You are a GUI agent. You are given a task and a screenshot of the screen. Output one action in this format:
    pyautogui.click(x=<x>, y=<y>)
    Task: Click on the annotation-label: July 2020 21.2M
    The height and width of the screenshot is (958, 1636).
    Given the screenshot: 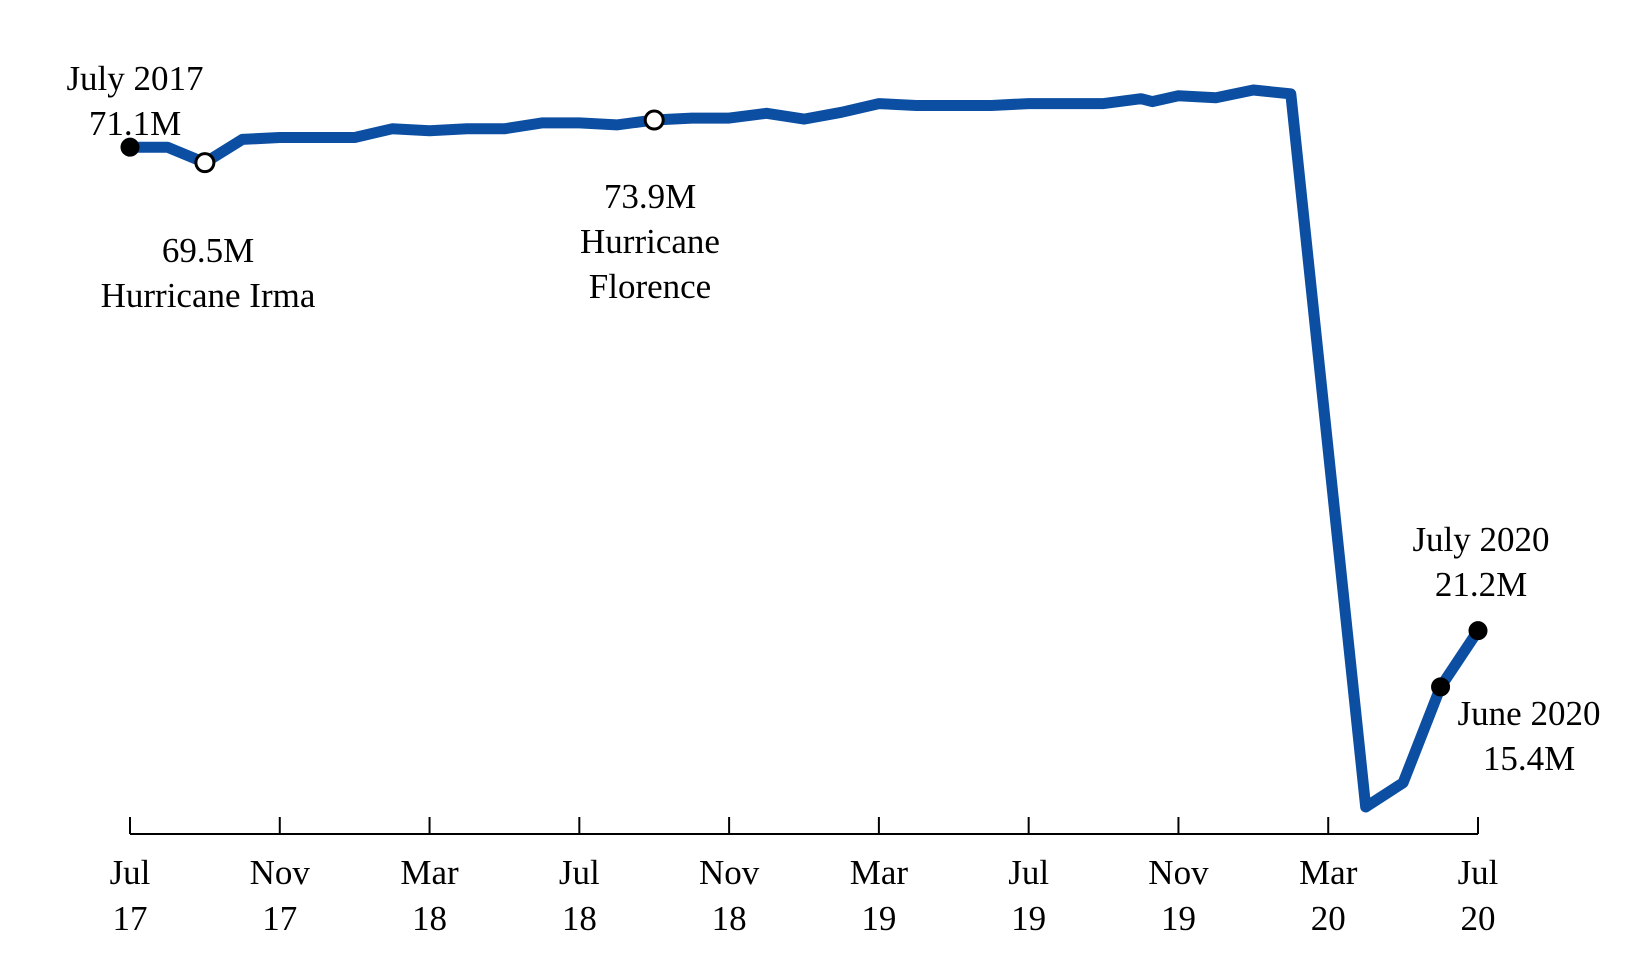 What is the action you would take?
    pyautogui.click(x=1480, y=562)
    